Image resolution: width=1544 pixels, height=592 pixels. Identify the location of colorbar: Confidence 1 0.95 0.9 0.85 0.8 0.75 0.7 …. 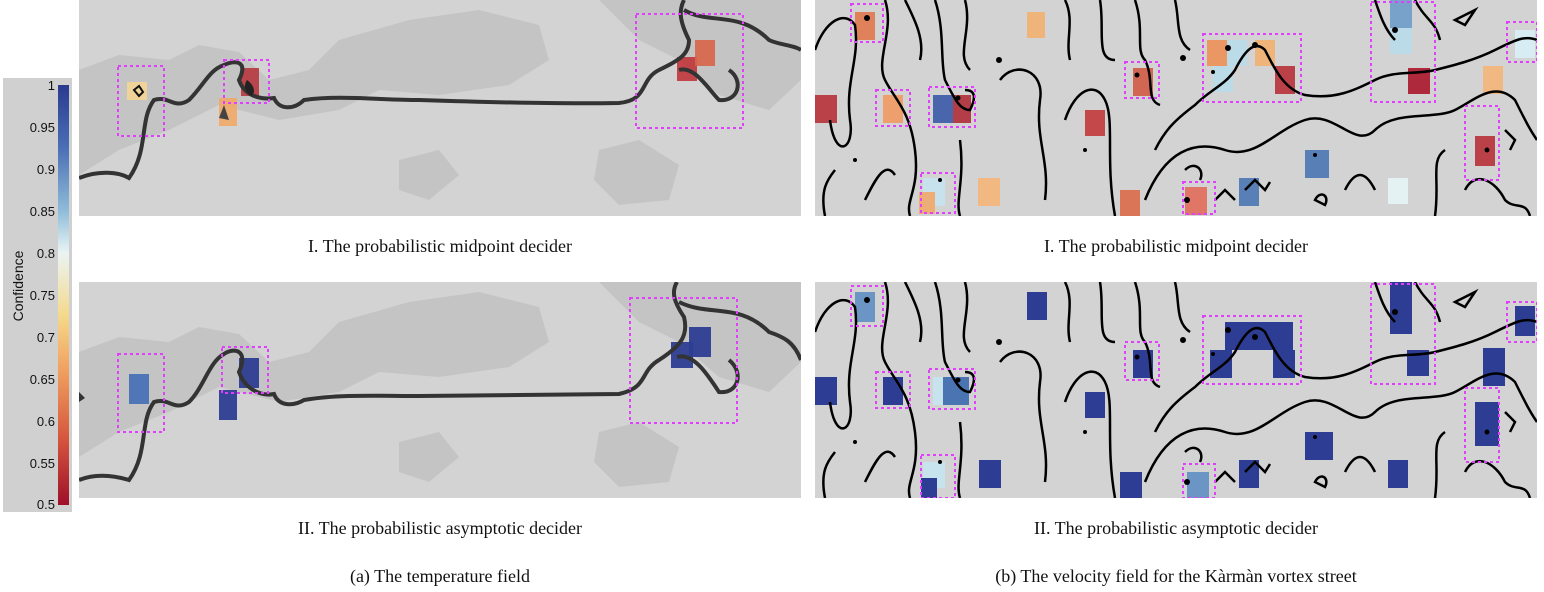
(37, 295).